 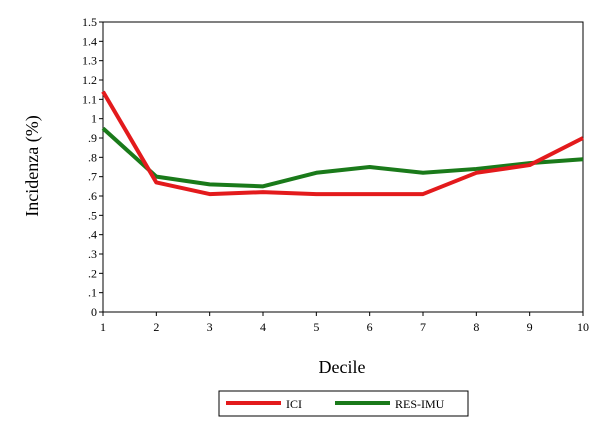 What do you see at coordinates (342, 367) in the screenshot?
I see `x-axis-label: Decile` at bounding box center [342, 367].